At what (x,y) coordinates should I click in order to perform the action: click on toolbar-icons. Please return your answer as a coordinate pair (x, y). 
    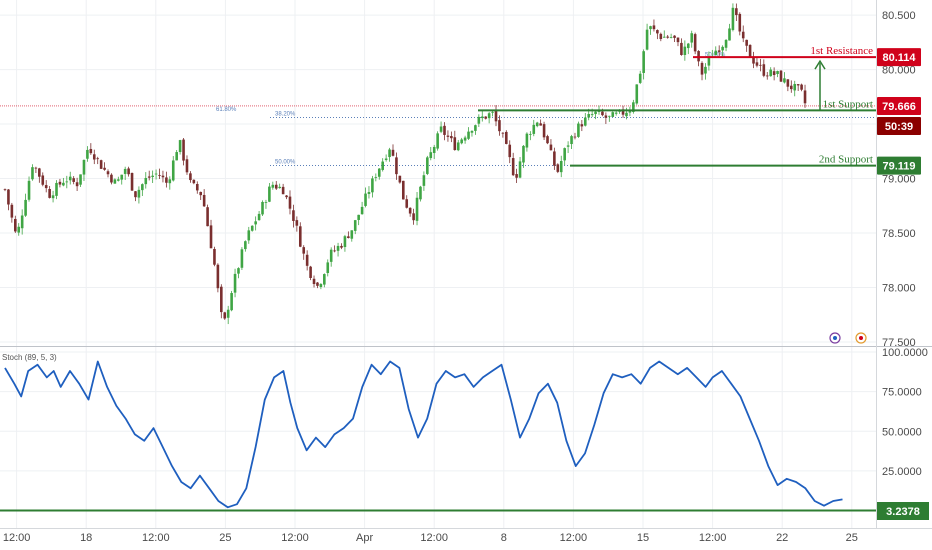
    Looking at the image, I should click on (848, 338).